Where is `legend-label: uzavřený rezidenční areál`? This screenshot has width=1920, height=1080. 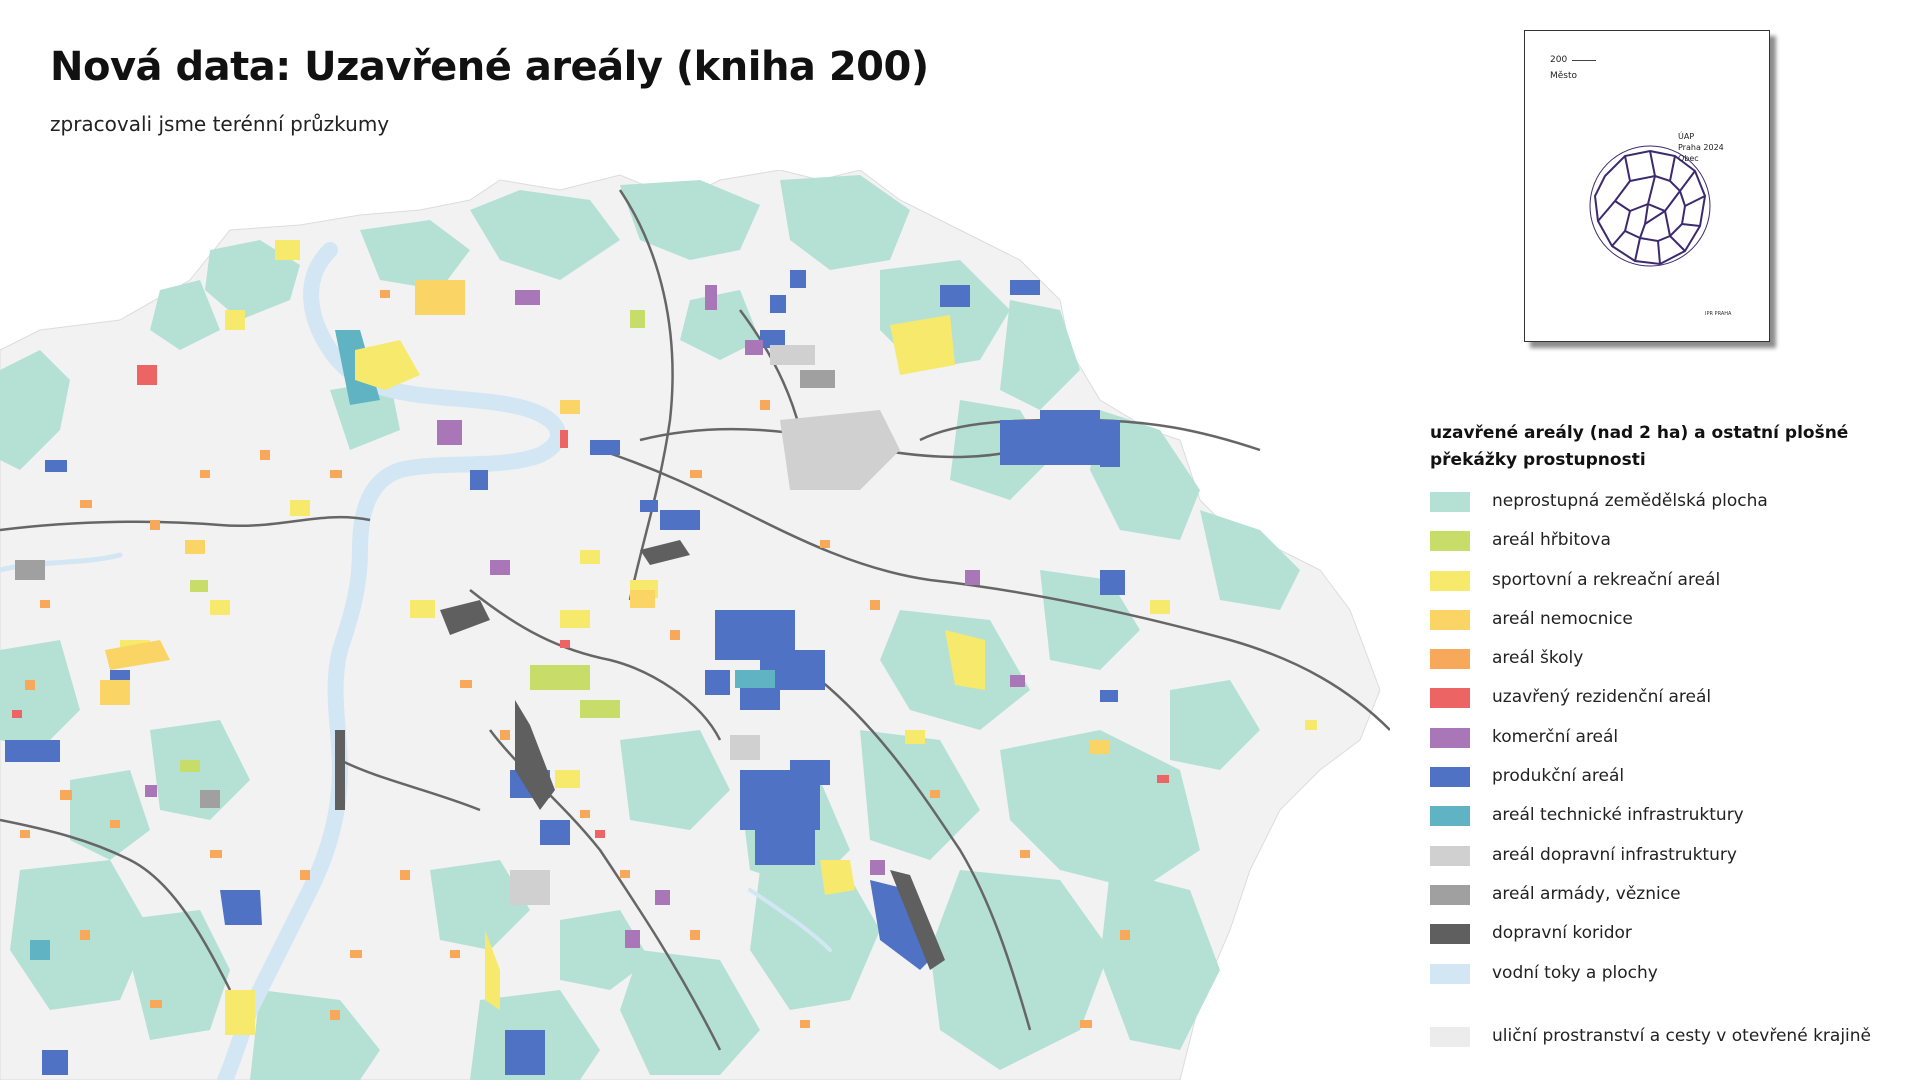 legend-label: uzavřený rezidenční areál is located at coordinates (1602, 697).